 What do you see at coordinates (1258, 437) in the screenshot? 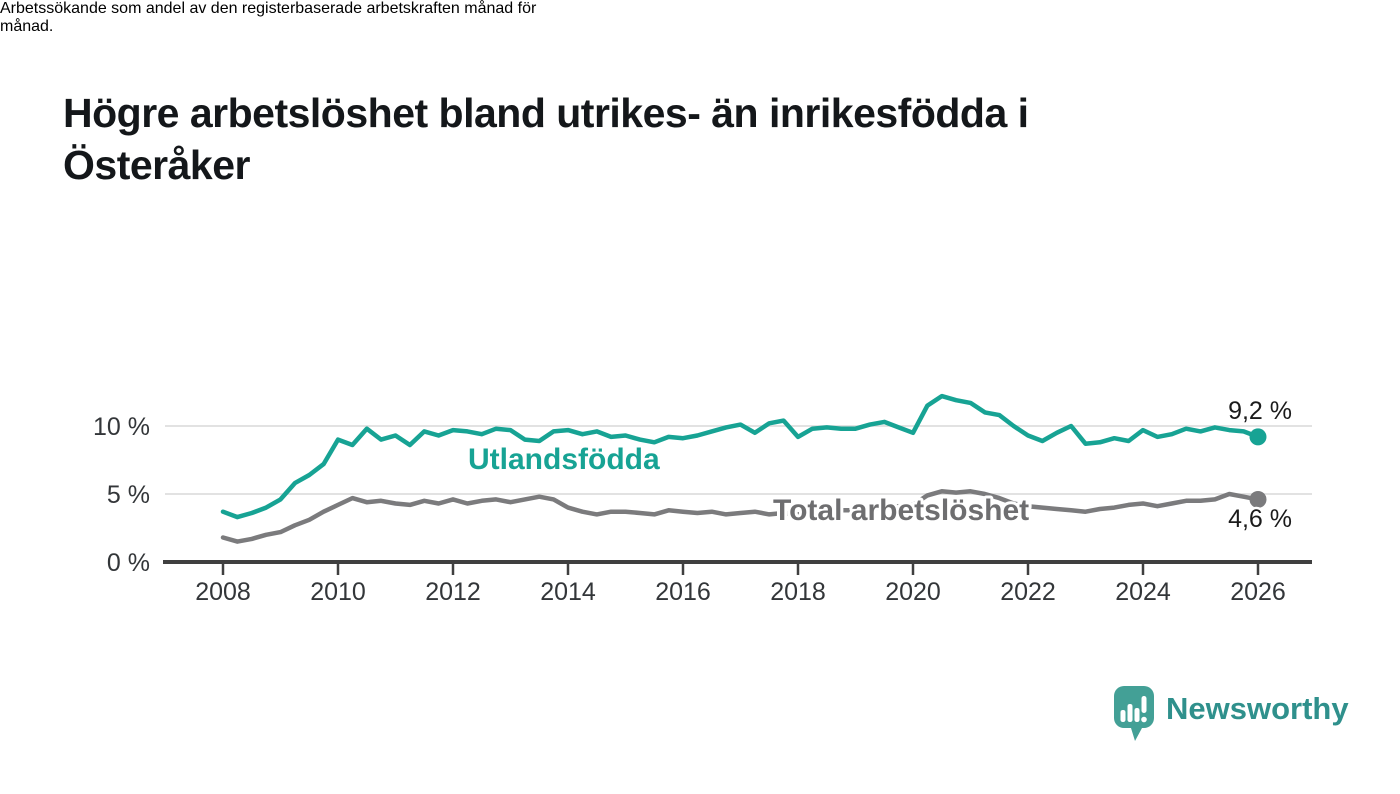
I see `series-end-dot-utlandsf-dda` at bounding box center [1258, 437].